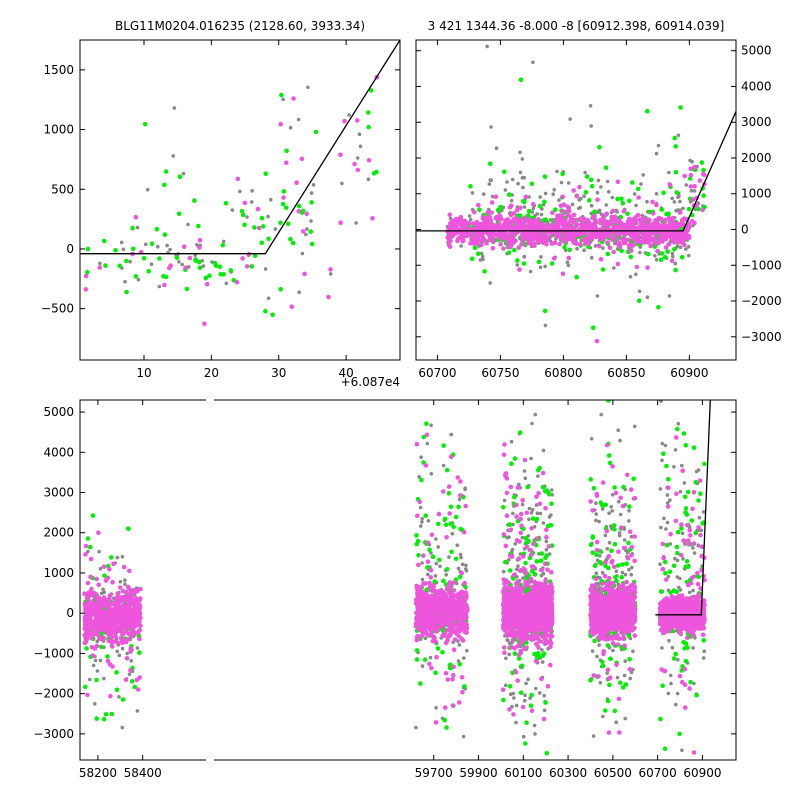 The width and height of the screenshot is (800, 800). I want to click on model-line, so click(240, 147).